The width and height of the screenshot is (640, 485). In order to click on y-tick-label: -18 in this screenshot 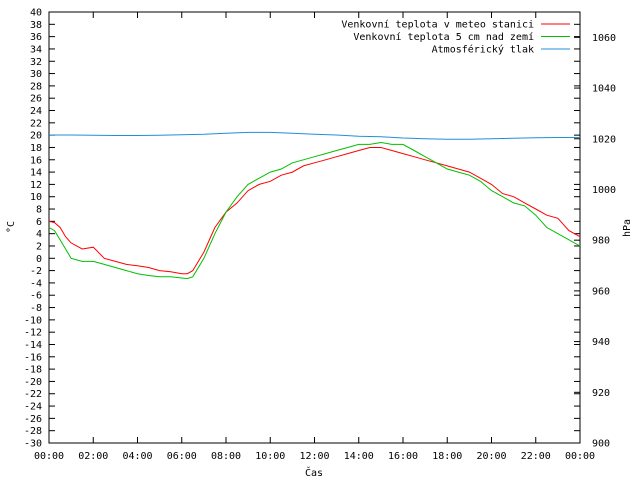, I will do `click(33, 370)`.